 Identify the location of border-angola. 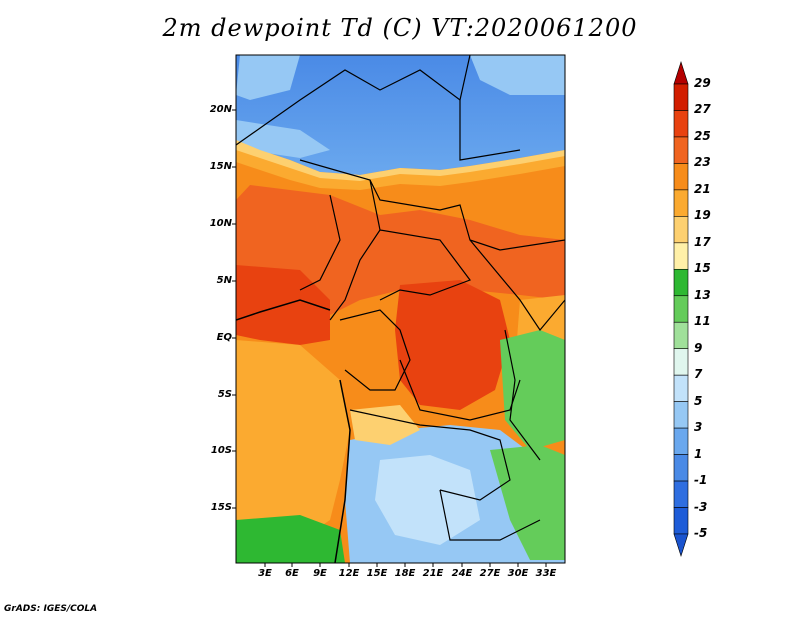
(430, 455).